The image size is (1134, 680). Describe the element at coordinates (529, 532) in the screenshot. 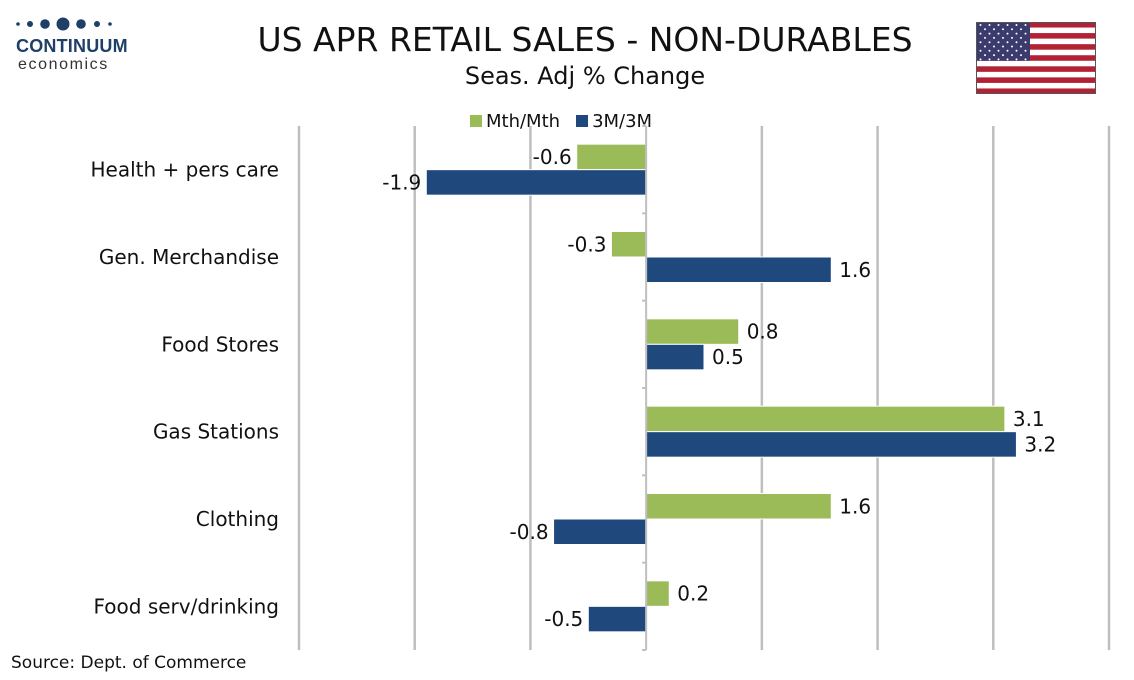

I see `data-label: -0.8` at that location.